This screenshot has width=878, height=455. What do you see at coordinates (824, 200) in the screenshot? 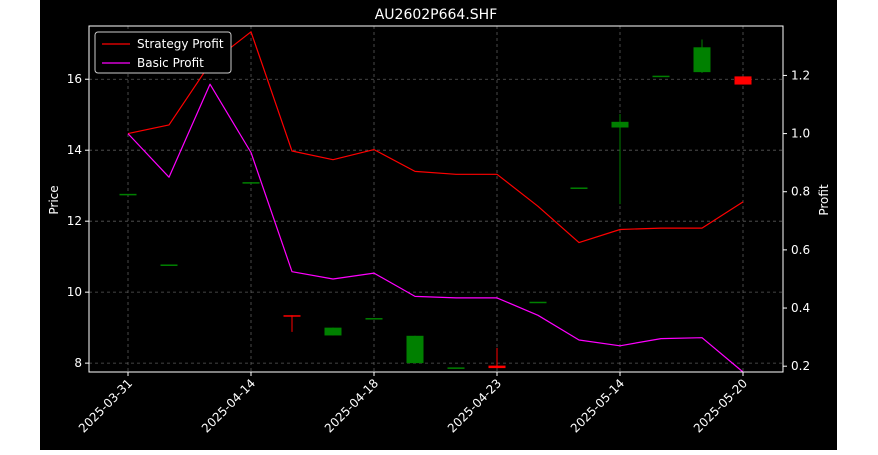
I see `right-axis-label: Profit` at bounding box center [824, 200].